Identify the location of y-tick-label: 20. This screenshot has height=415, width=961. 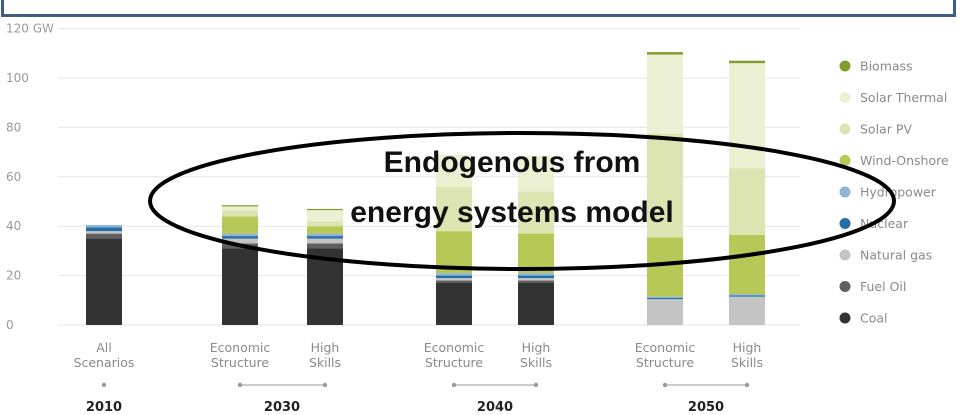
(13, 276).